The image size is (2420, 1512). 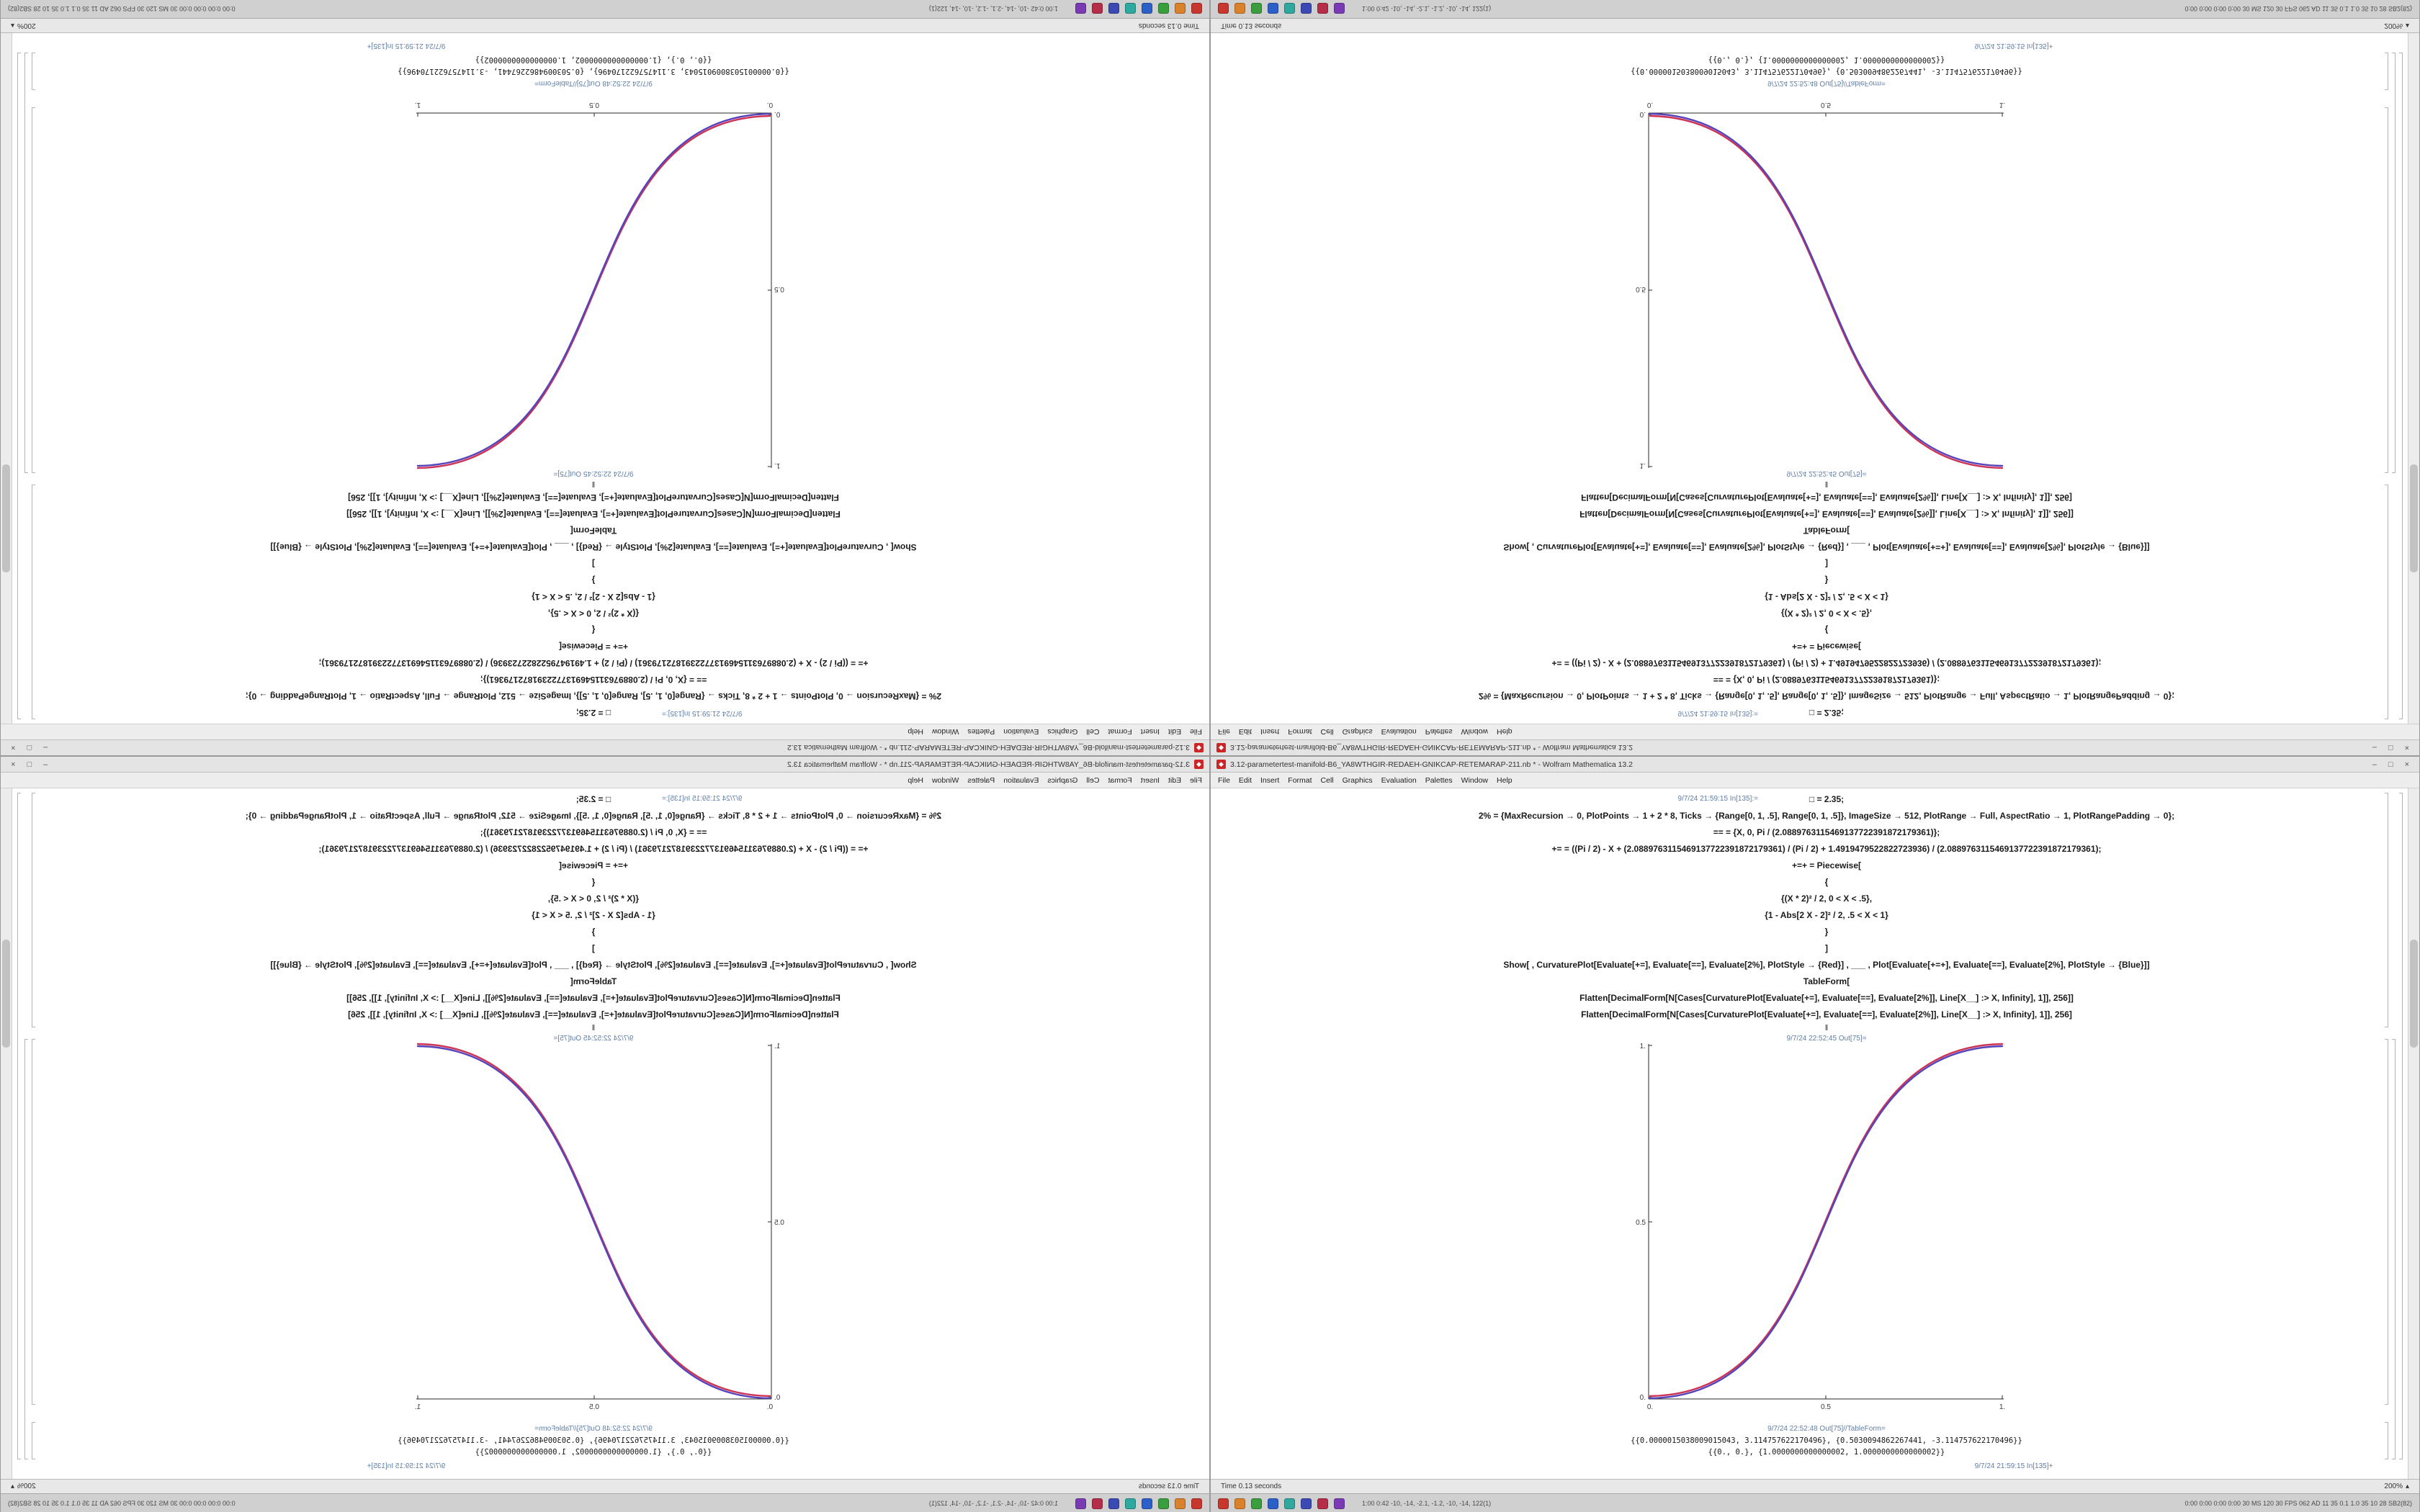 I want to click on scrollbar-thumb, so click(x=6, y=518).